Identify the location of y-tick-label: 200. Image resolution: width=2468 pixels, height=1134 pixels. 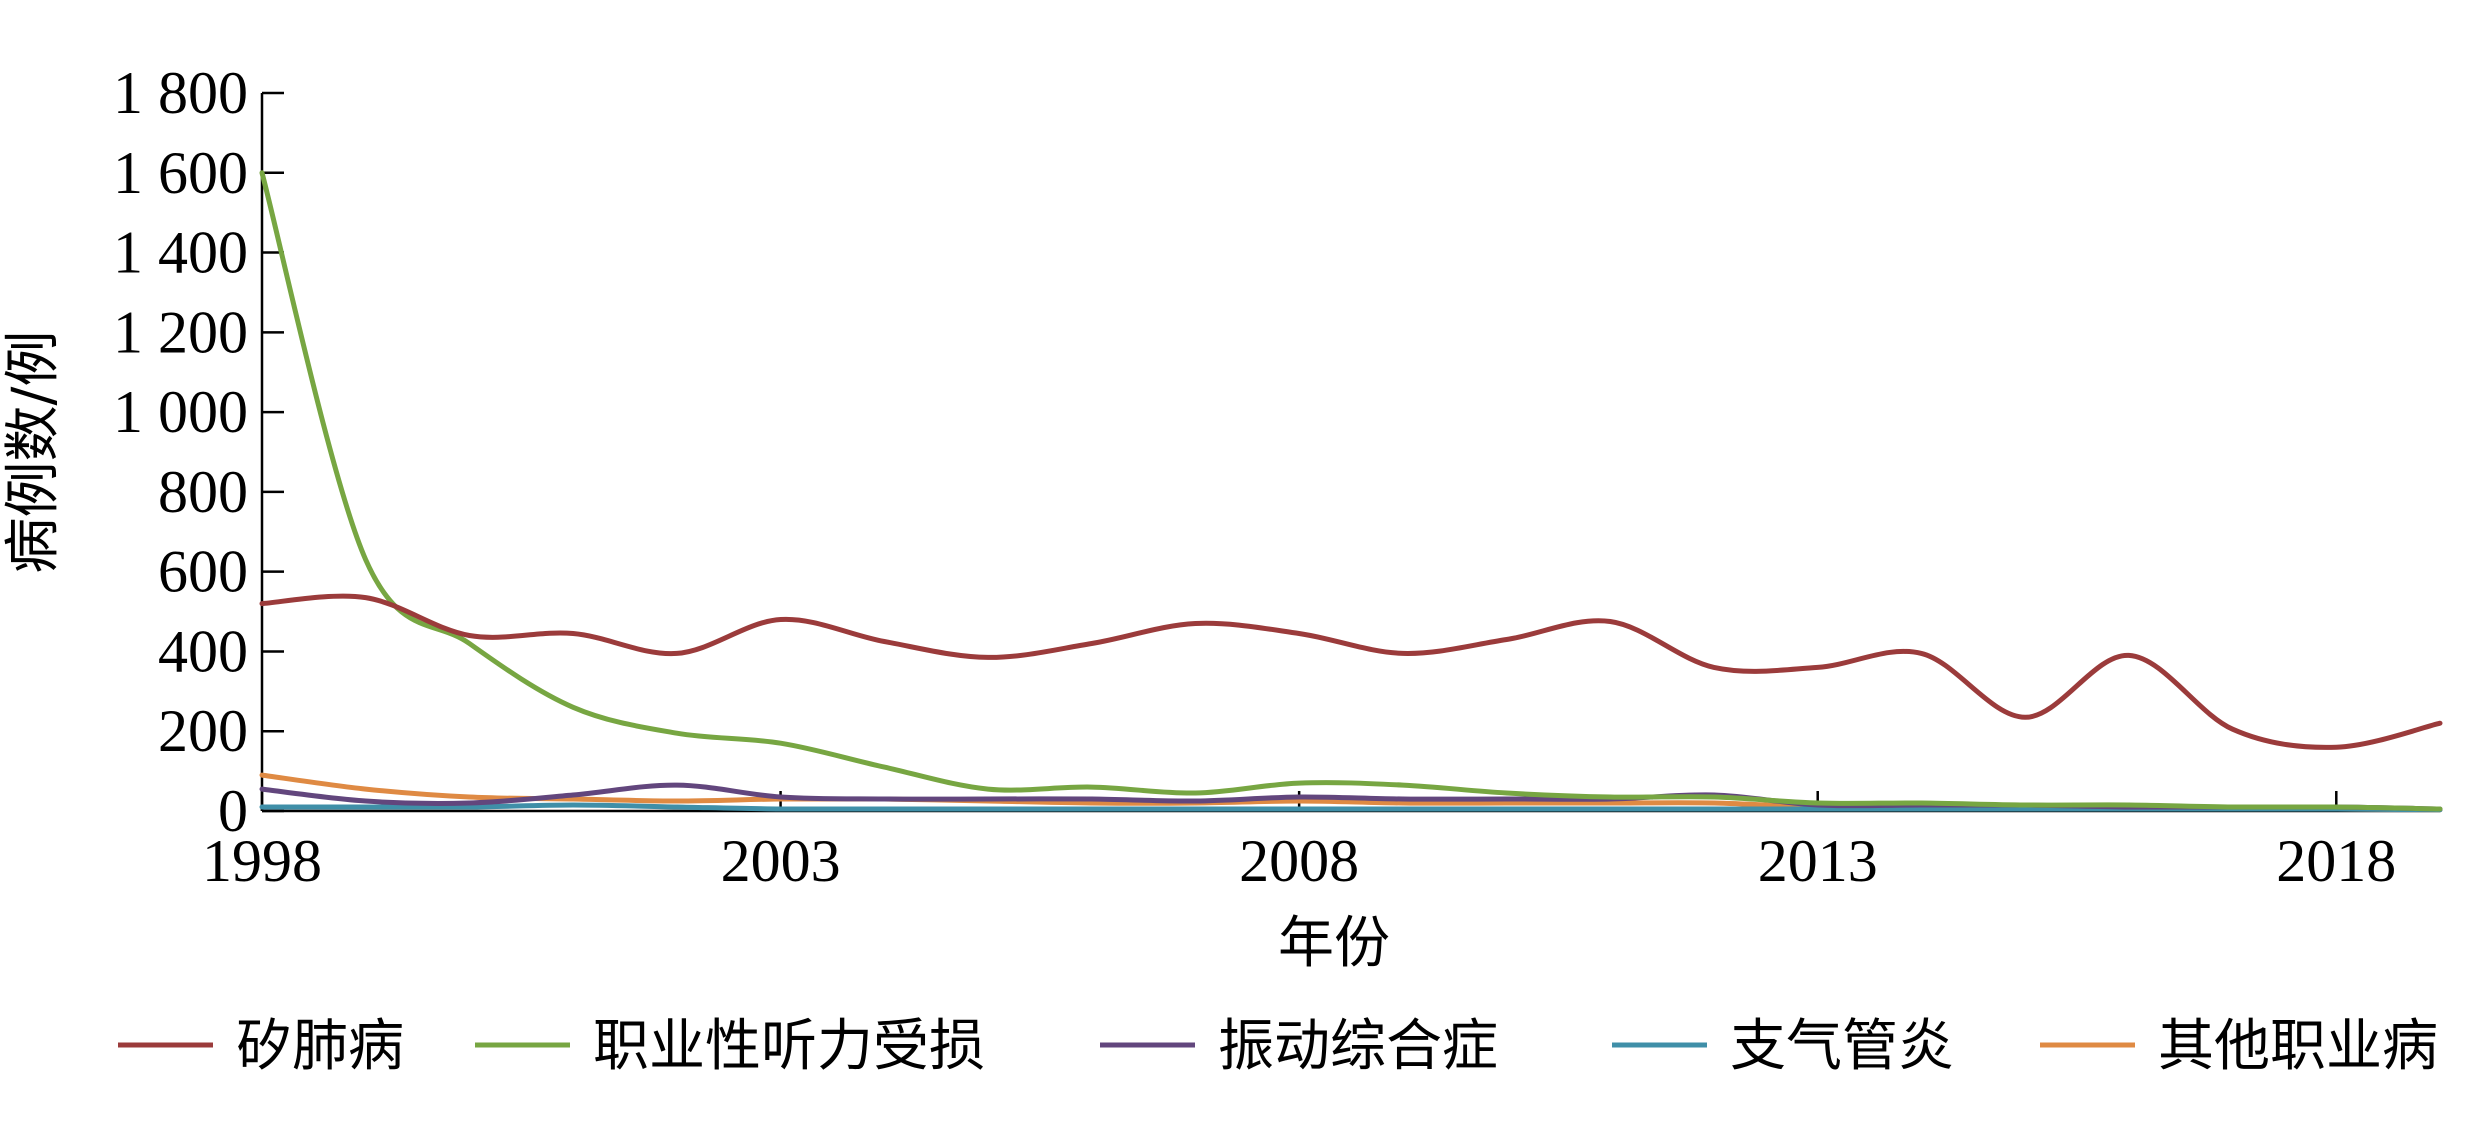
(203, 731).